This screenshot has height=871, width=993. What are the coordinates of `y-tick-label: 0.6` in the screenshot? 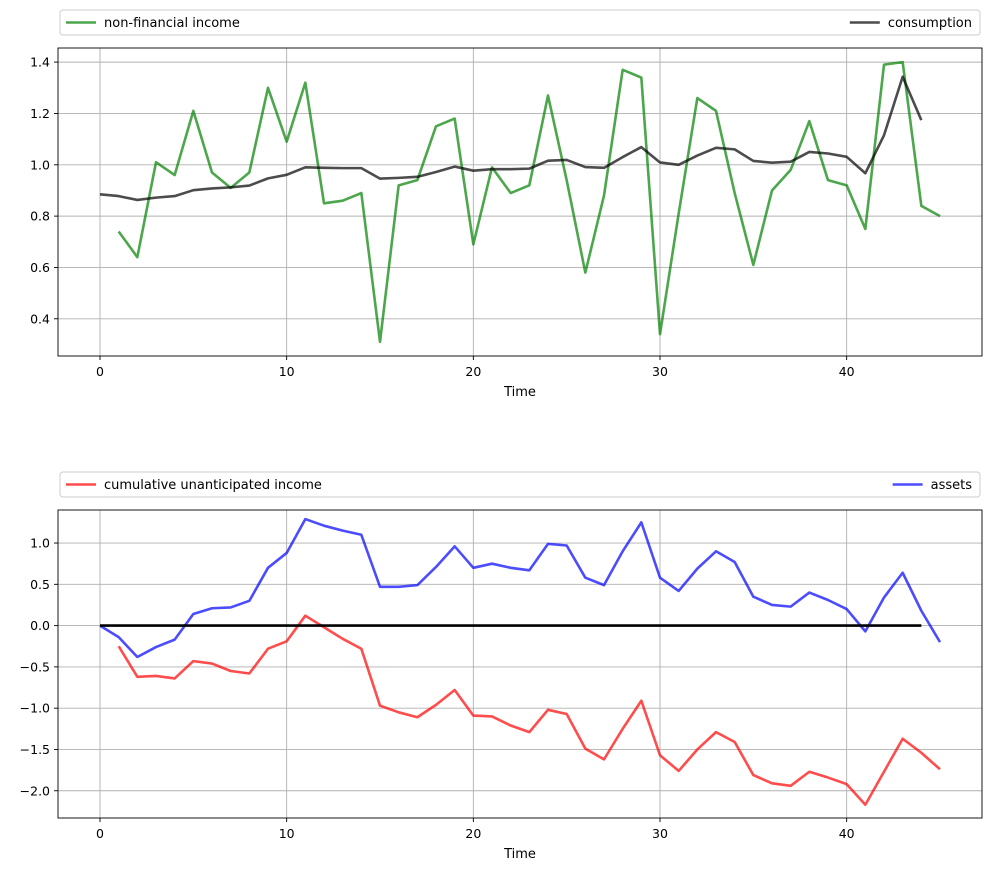 It's located at (40, 267).